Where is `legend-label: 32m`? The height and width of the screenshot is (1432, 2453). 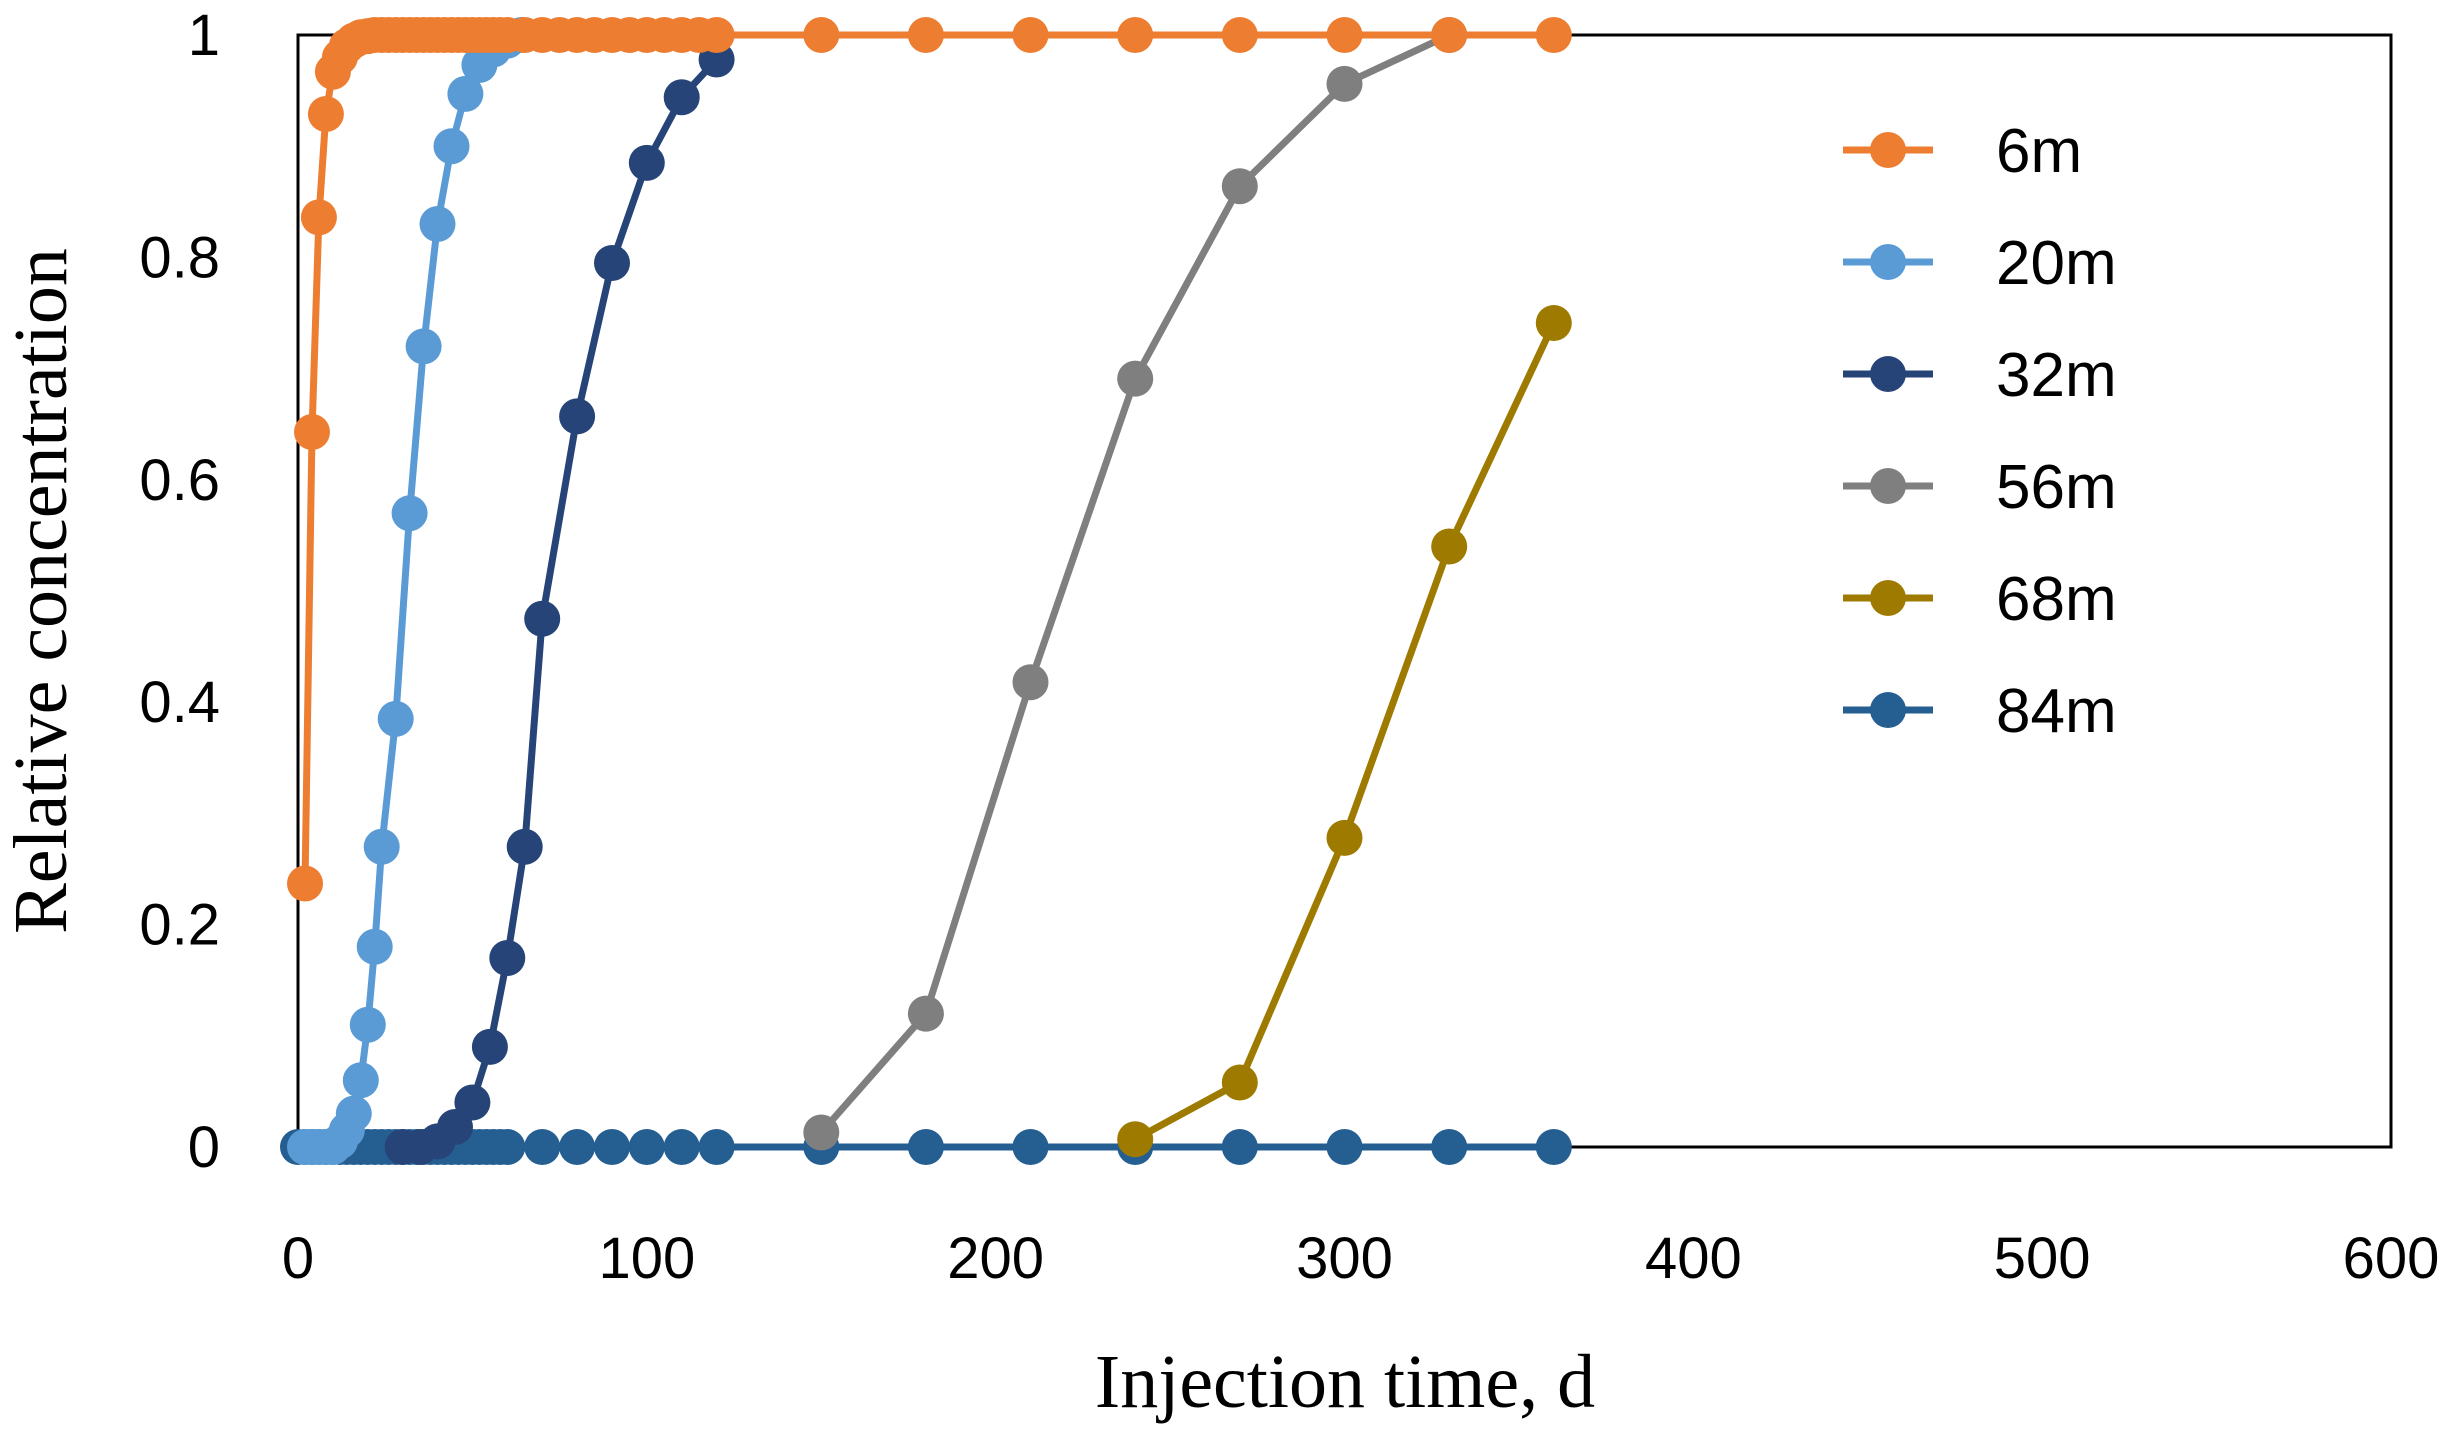 legend-label: 32m is located at coordinates (2056, 375).